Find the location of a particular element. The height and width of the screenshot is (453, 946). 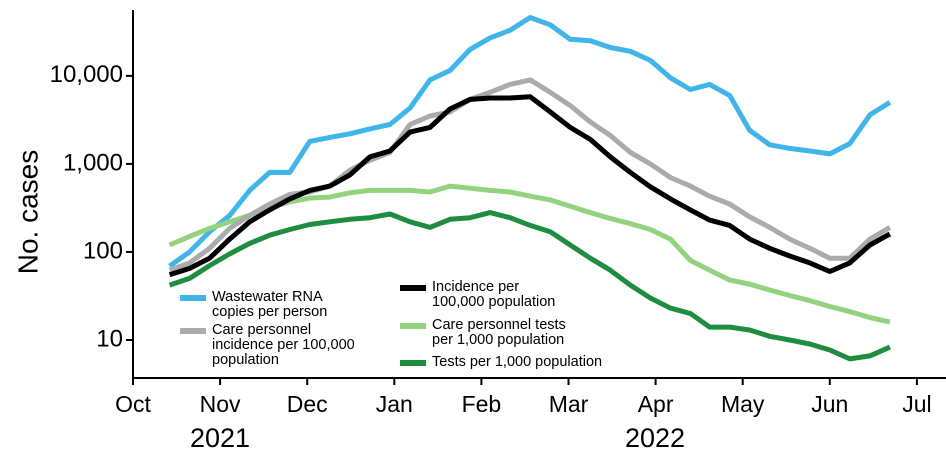

legend-item: Wastewater RNA copies per person is located at coordinates (253, 305).